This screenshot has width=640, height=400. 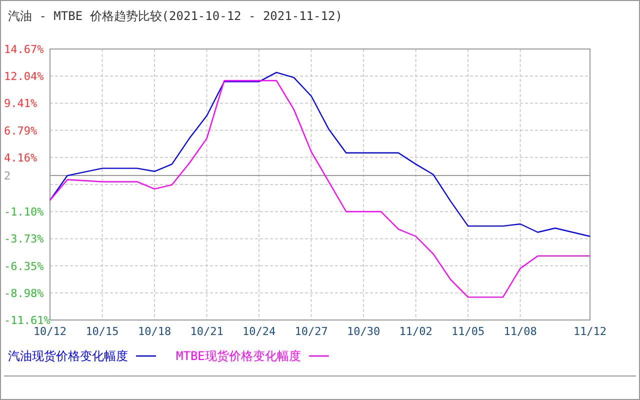 I want to click on x-tick-label: 10/30, so click(x=363, y=331).